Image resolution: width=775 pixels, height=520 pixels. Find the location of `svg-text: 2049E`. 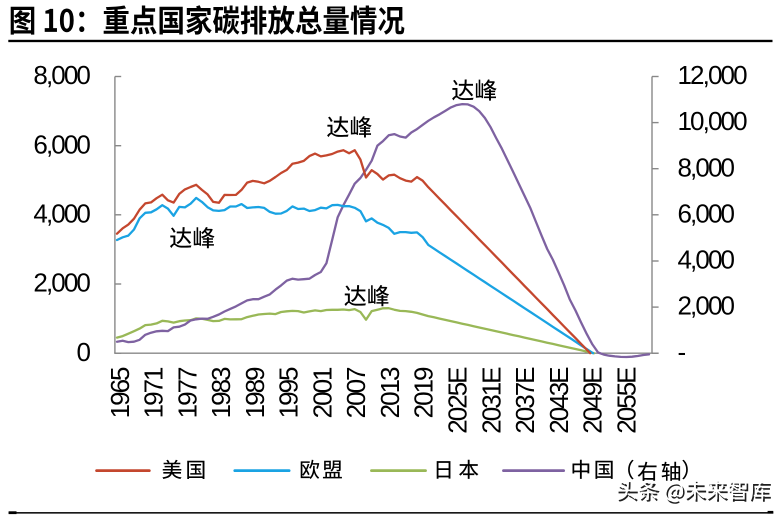

svg-text: 2049E is located at coordinates (593, 400).